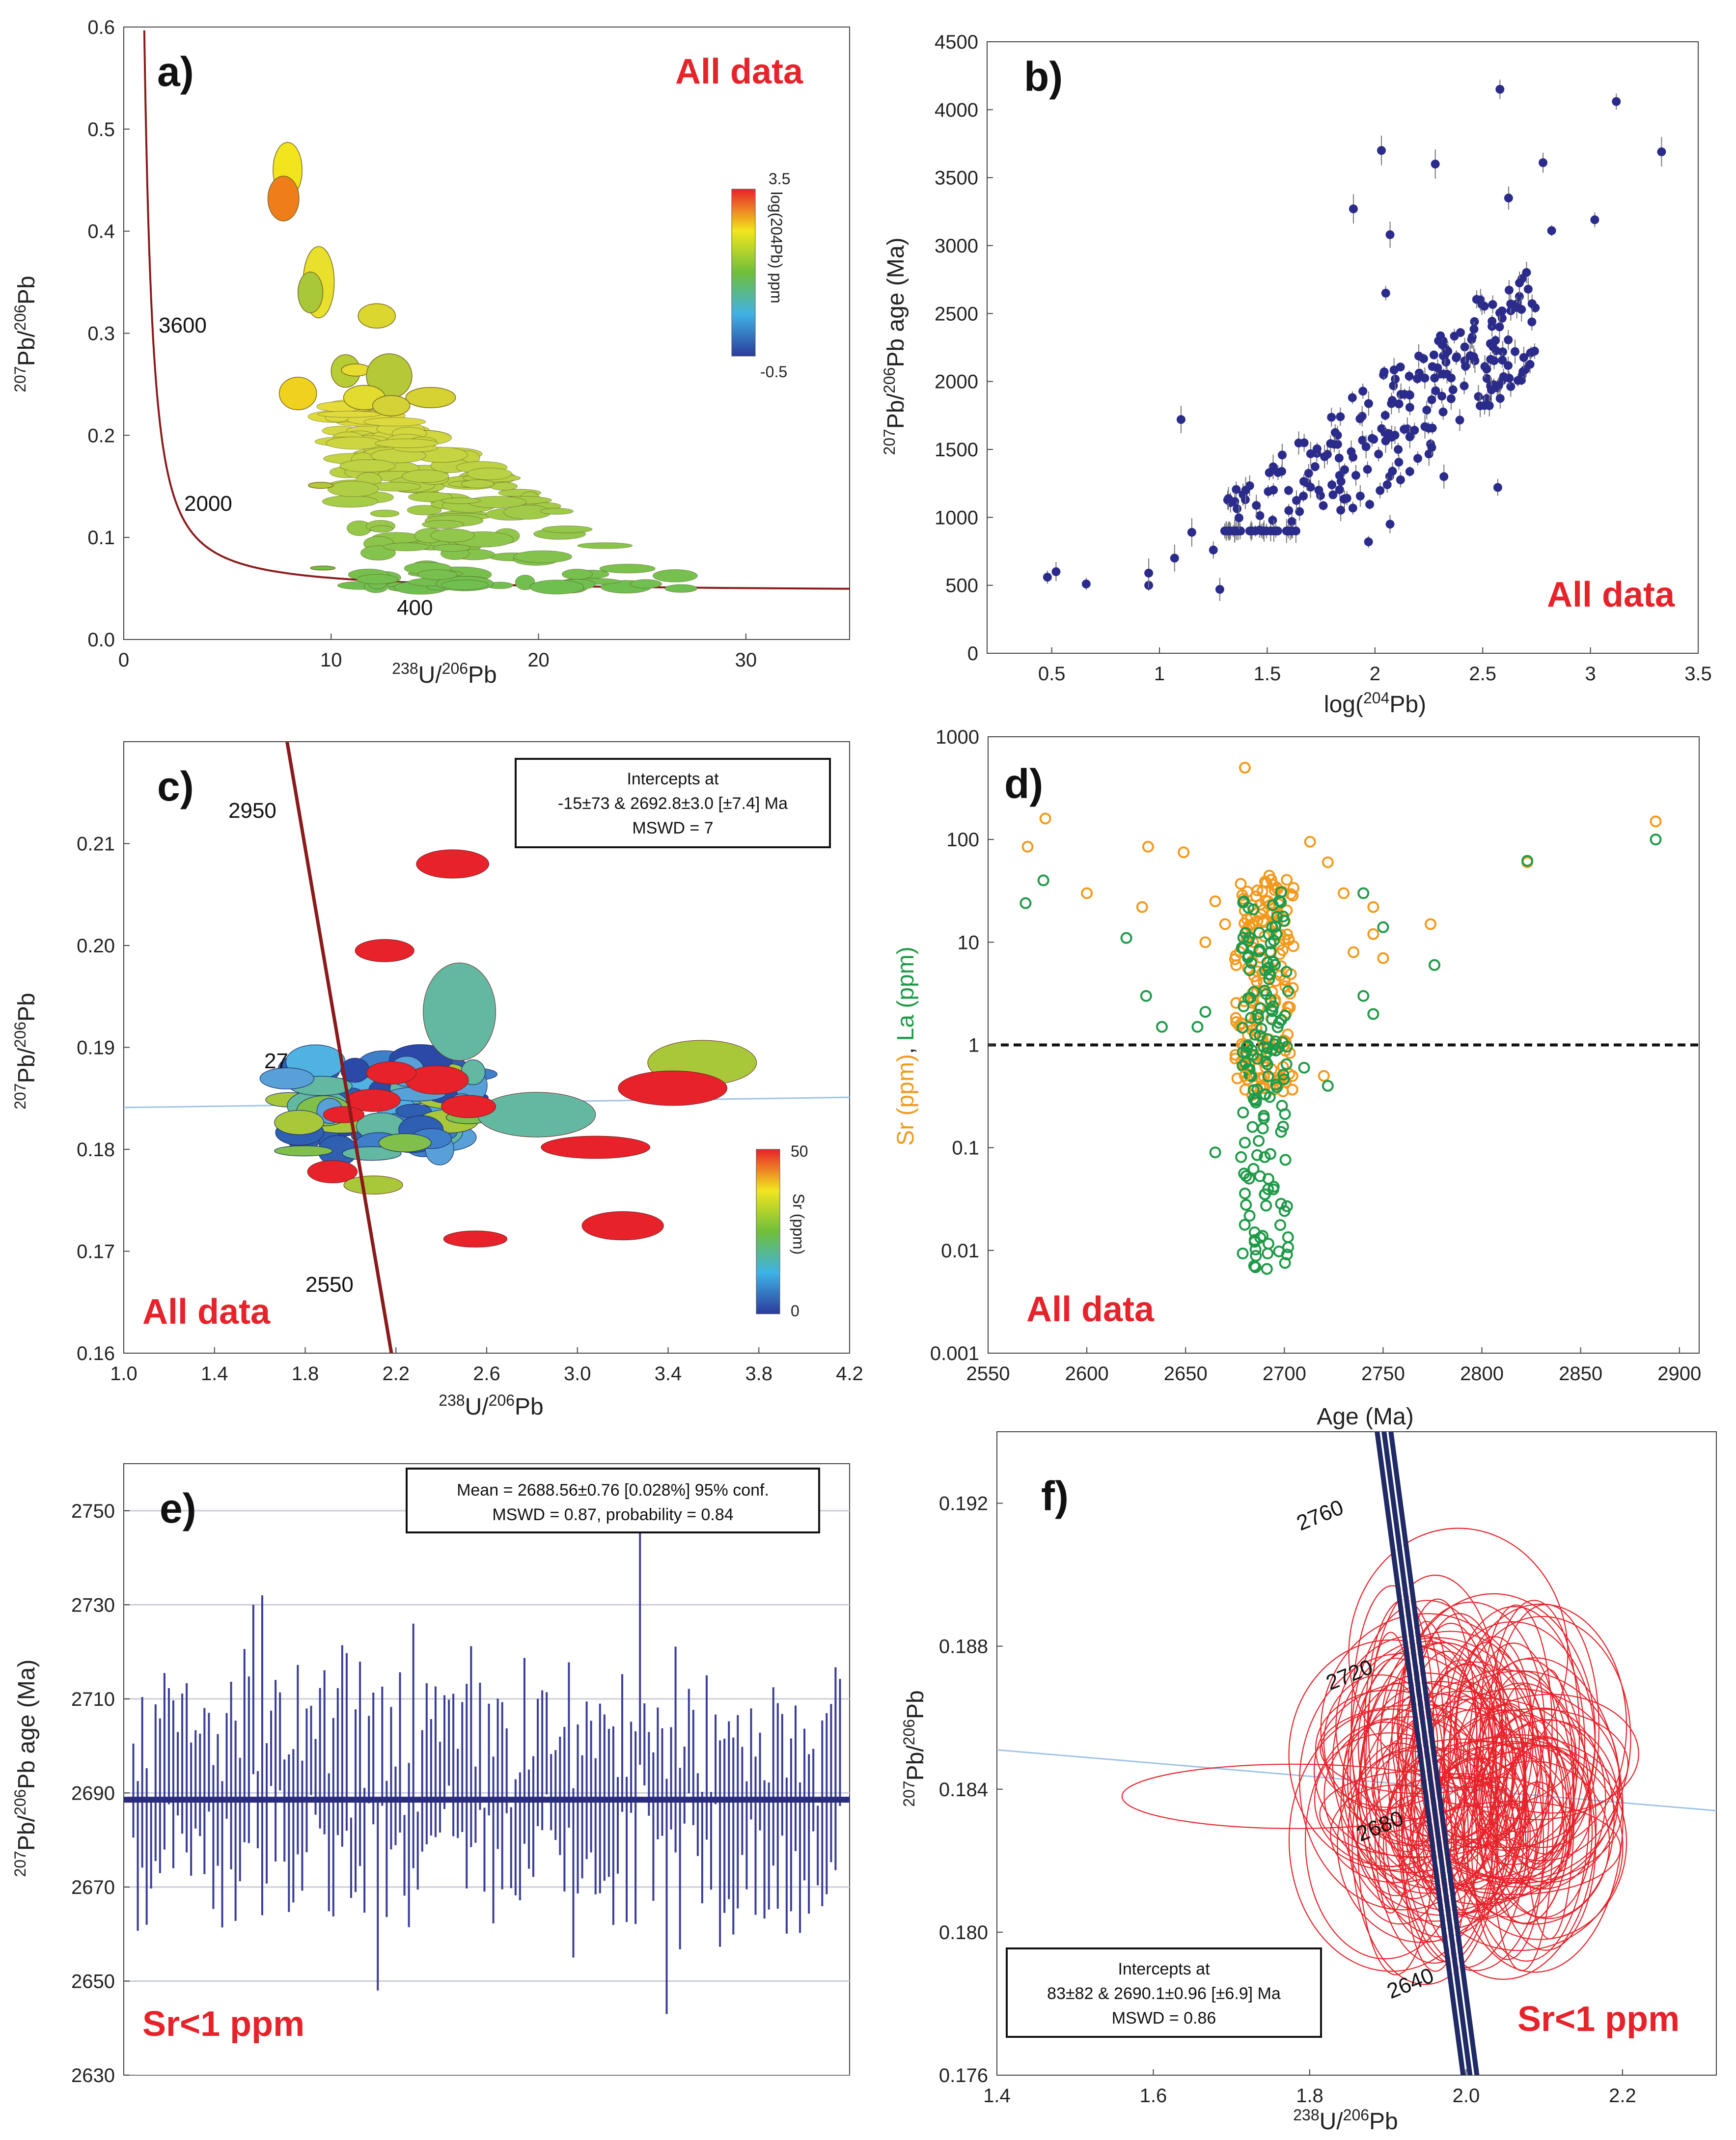 This screenshot has height=2140, width=1736. Describe the element at coordinates (1698, 674) in the screenshot. I see `x-tick-label: 3.5` at that location.